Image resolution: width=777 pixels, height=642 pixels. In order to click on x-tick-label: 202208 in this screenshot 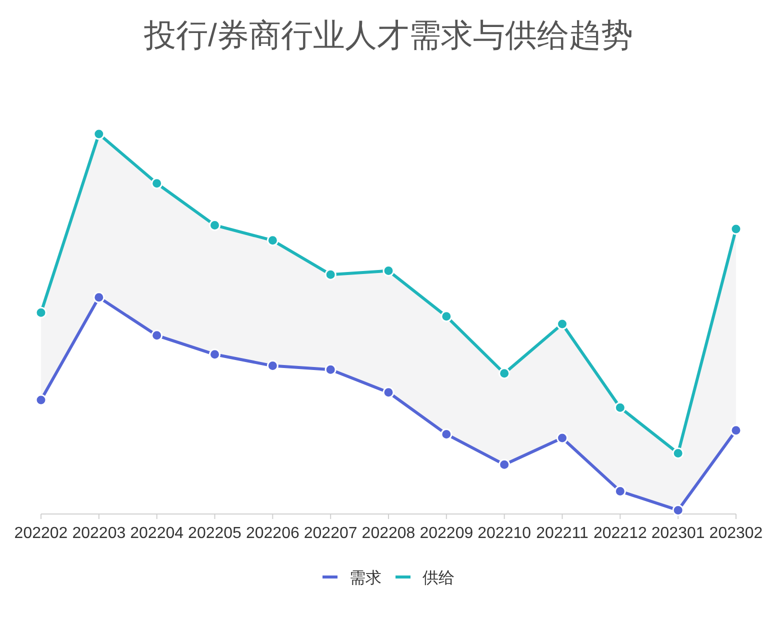, I will do `click(389, 533)`.